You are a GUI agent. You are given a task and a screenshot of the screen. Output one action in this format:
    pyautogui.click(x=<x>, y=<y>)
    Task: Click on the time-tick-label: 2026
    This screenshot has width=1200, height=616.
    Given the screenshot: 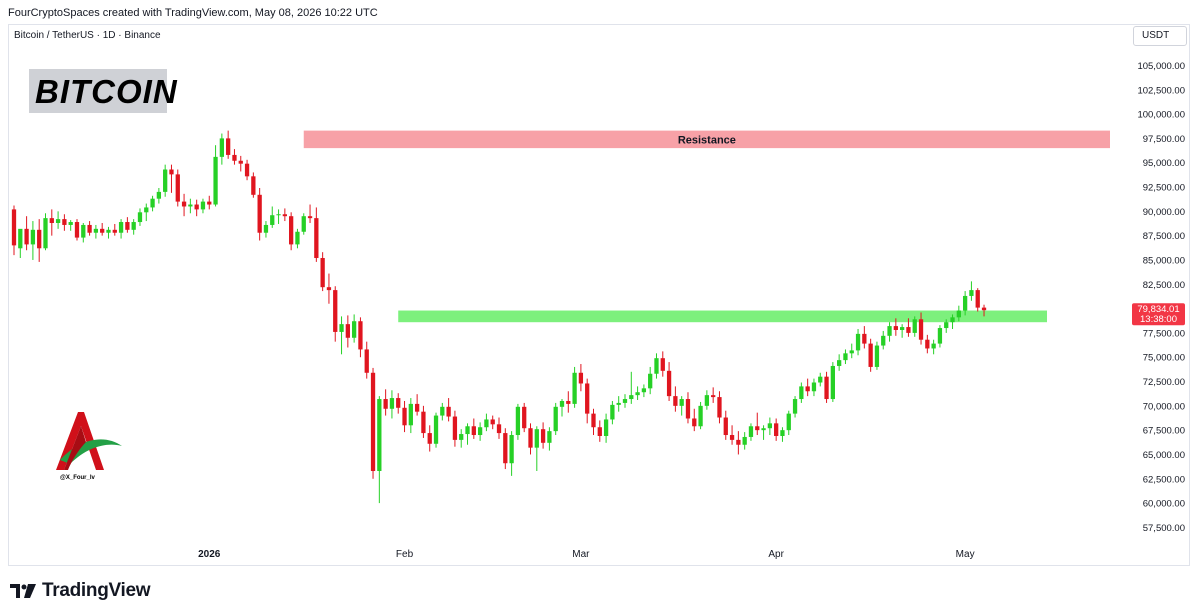 What is the action you would take?
    pyautogui.click(x=209, y=554)
    